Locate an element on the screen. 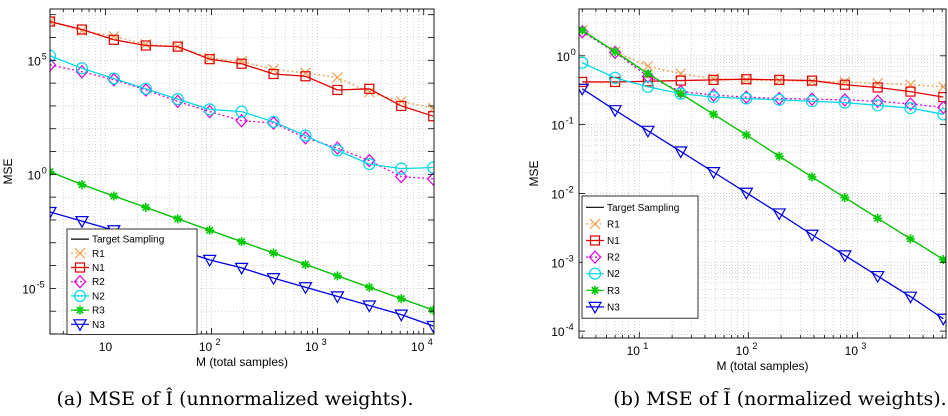 This screenshot has height=416, width=948. legend-label: R3 is located at coordinates (98, 311).